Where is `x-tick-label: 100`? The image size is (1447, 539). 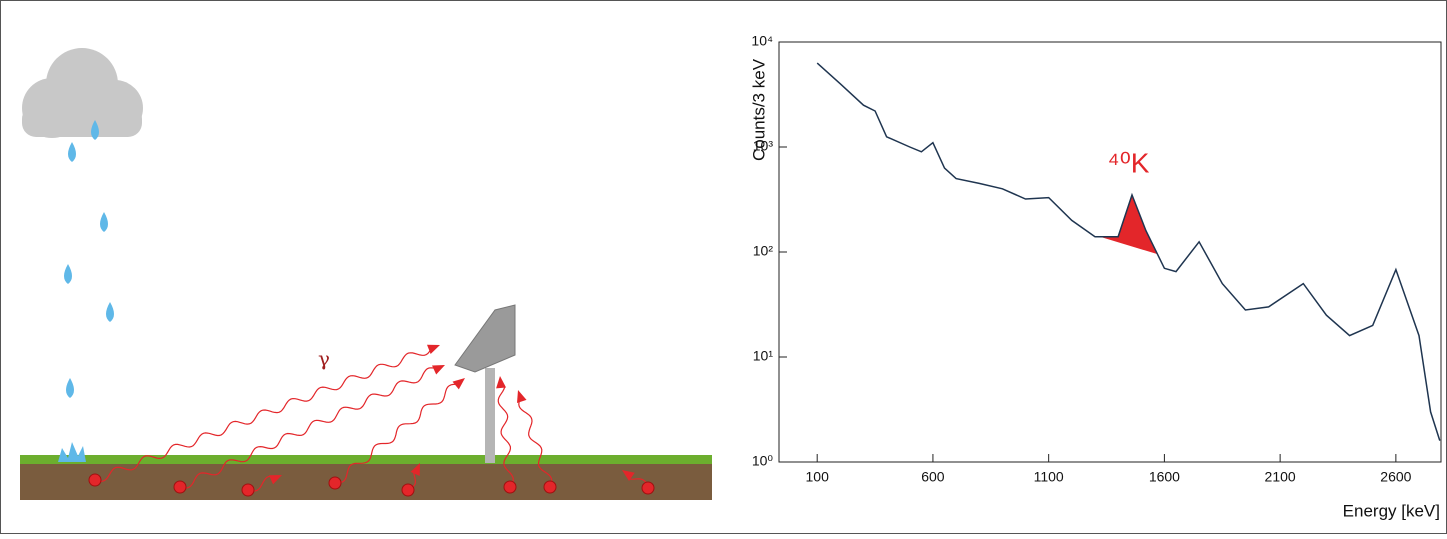 x-tick-label: 100 is located at coordinates (818, 477).